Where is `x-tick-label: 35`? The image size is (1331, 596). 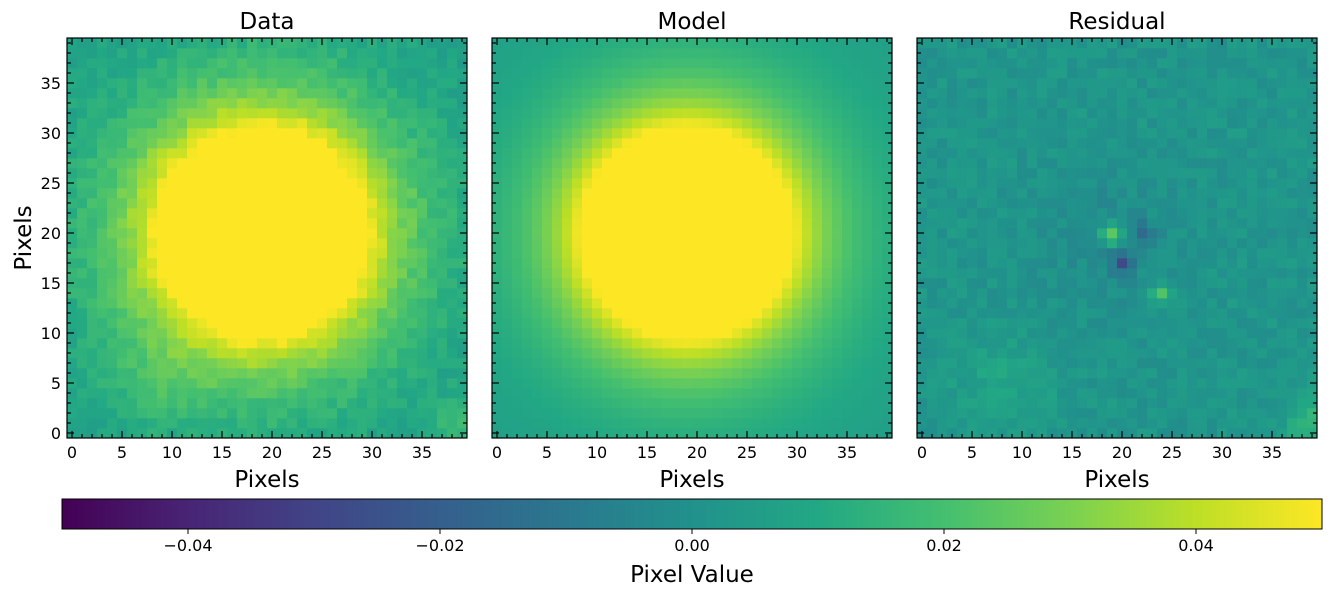 x-tick-label: 35 is located at coordinates (422, 452).